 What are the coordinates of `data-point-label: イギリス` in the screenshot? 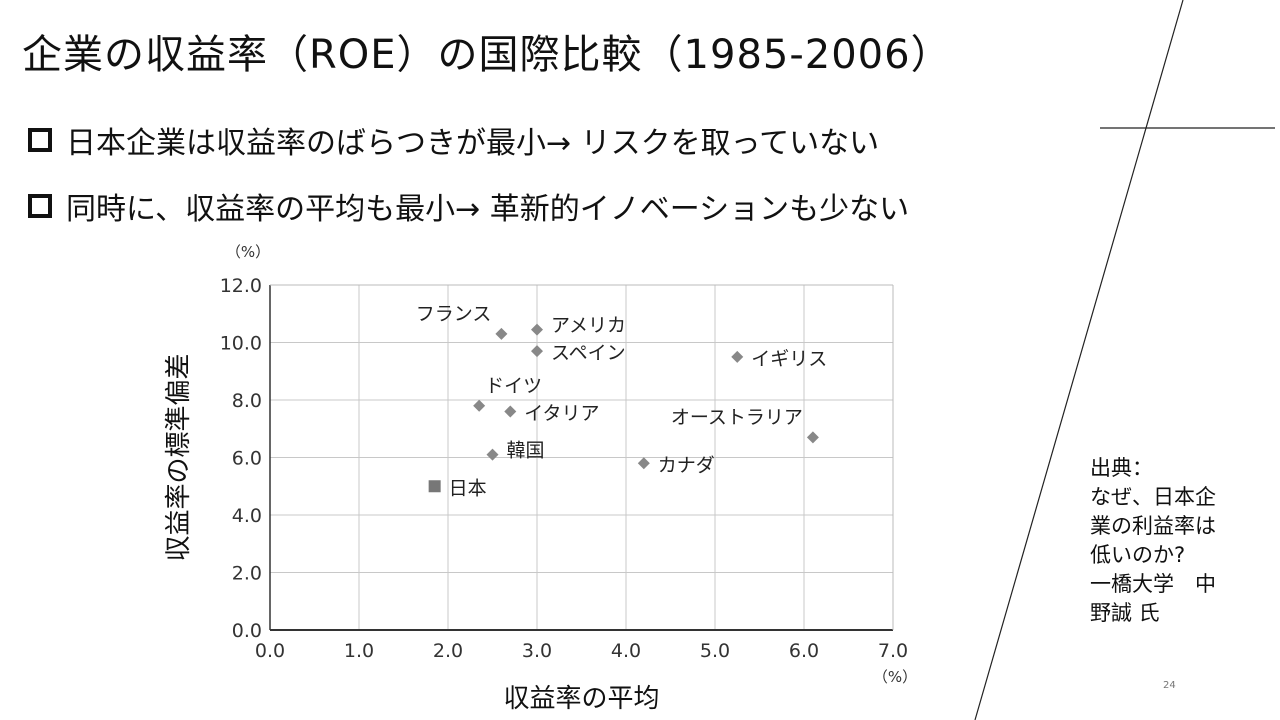 It's located at (789, 359).